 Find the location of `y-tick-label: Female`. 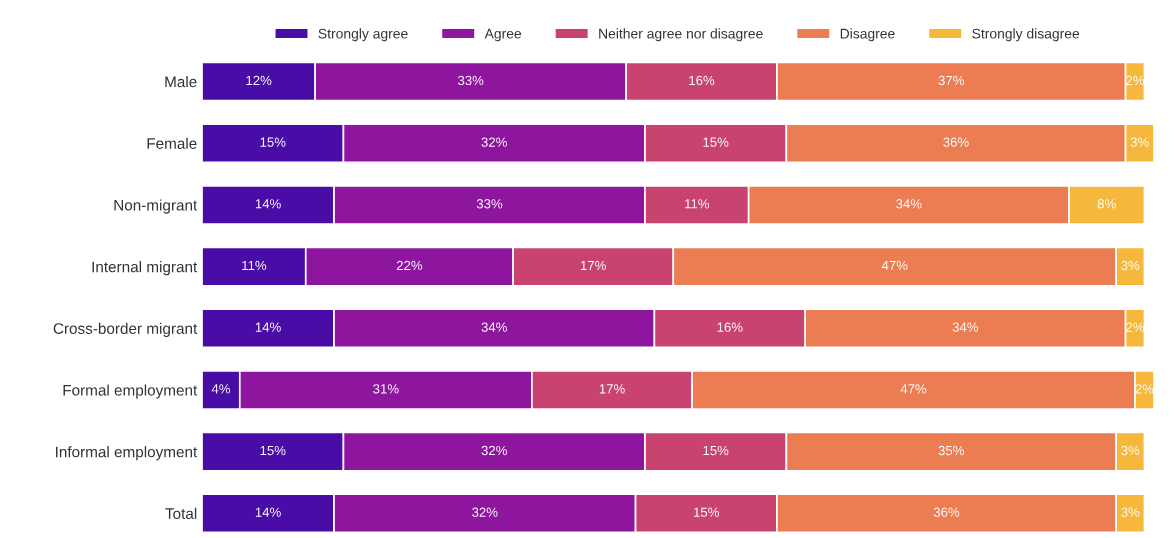

y-tick-label: Female is located at coordinates (172, 143).